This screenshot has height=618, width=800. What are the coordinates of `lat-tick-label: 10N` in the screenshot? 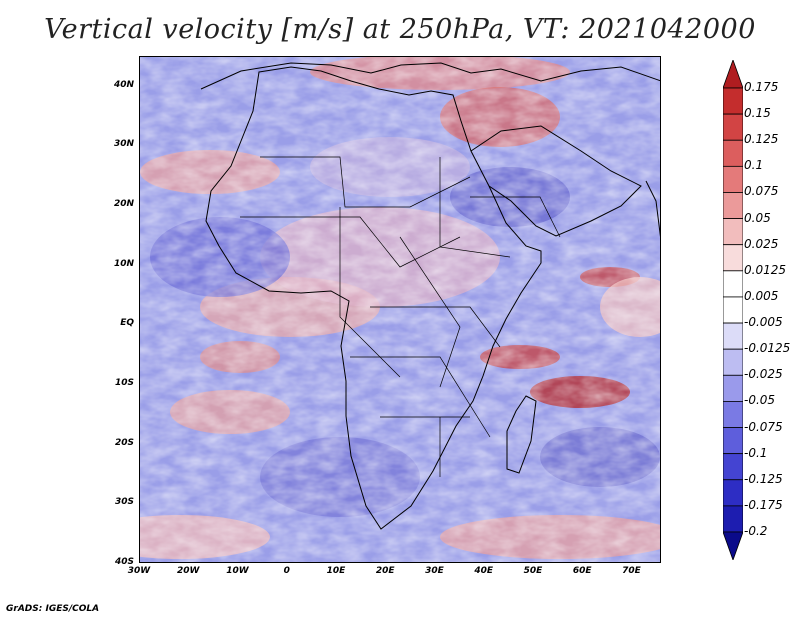 It's located at (123, 263).